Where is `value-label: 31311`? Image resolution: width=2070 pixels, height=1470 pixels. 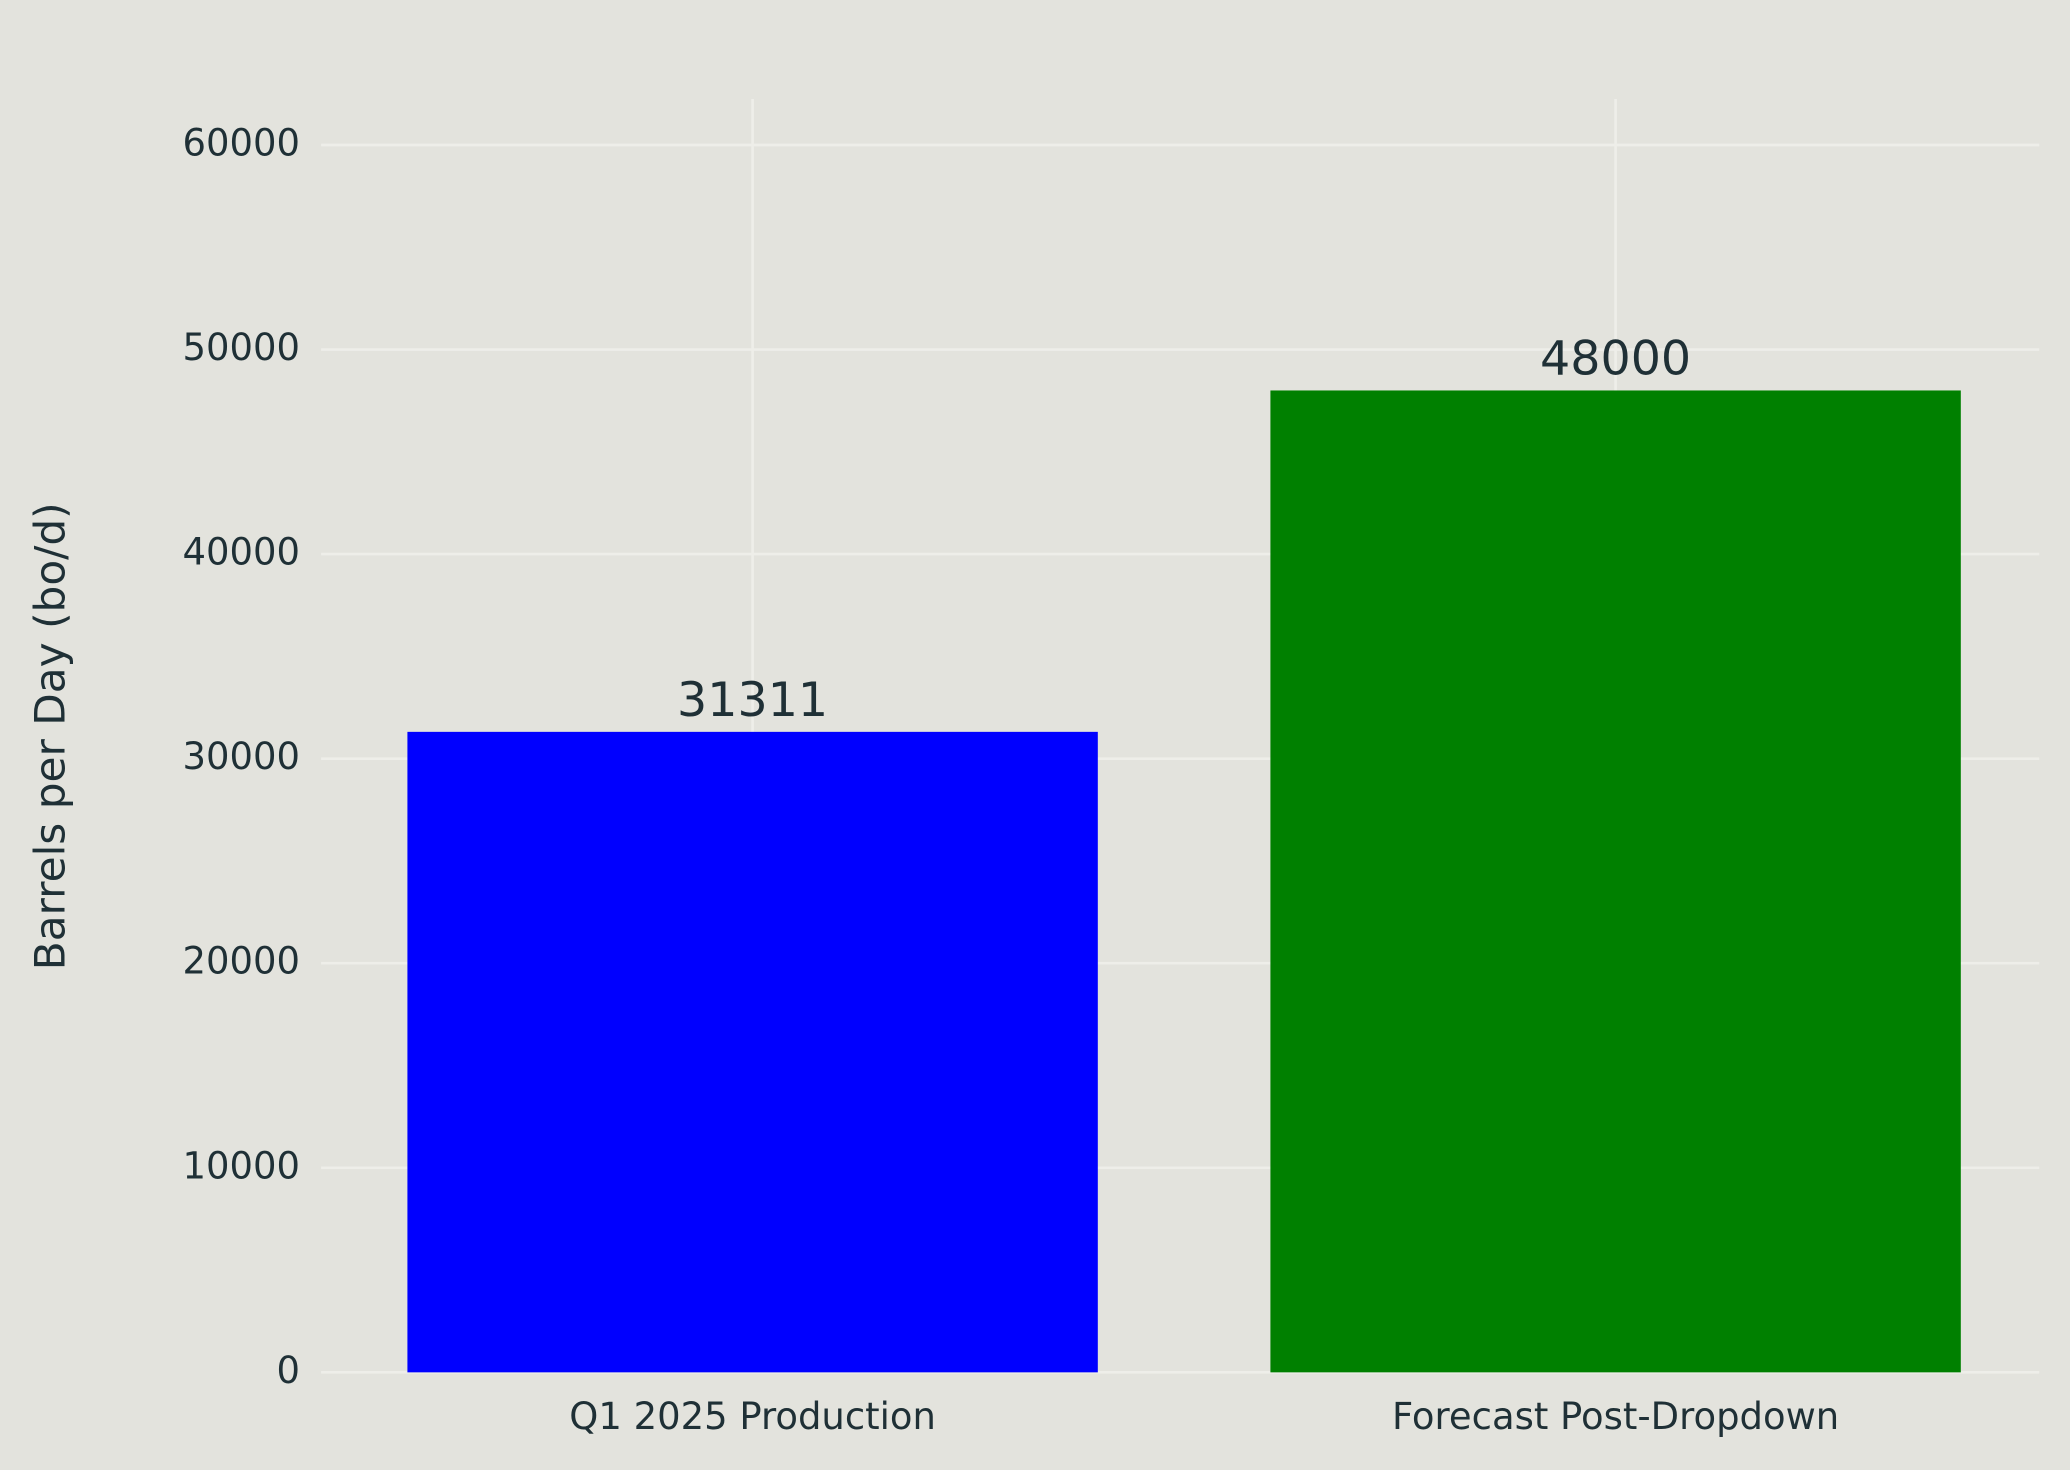
value-label: 31311 is located at coordinates (752, 700).